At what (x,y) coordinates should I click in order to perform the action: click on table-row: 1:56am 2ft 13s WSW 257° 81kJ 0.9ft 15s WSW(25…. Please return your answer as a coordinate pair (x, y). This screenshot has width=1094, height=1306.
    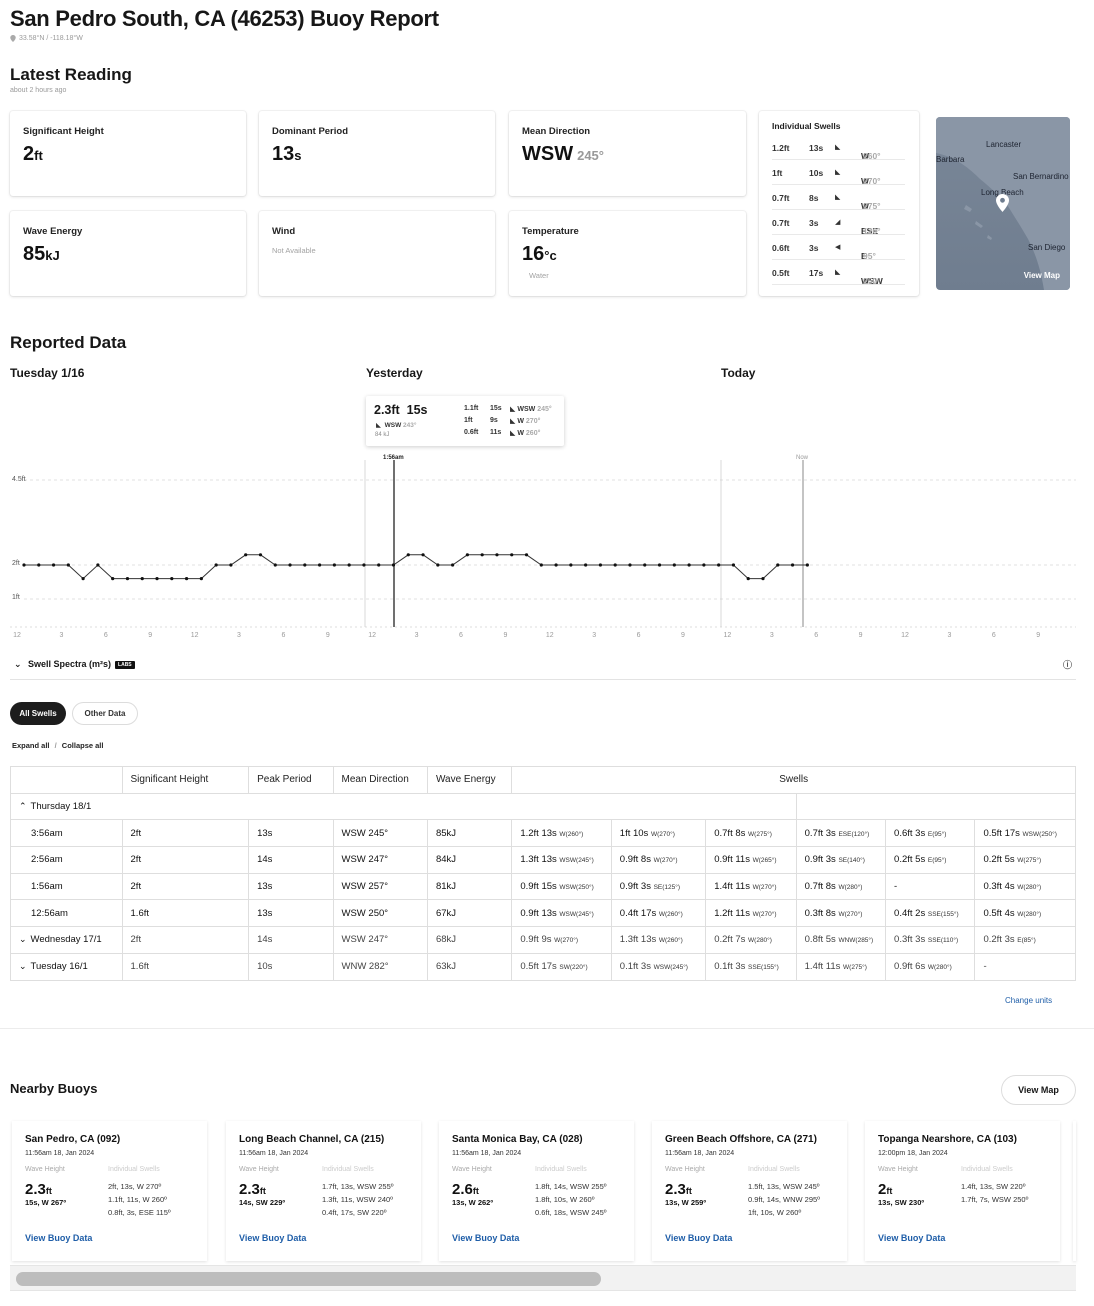
    Looking at the image, I should click on (543, 886).